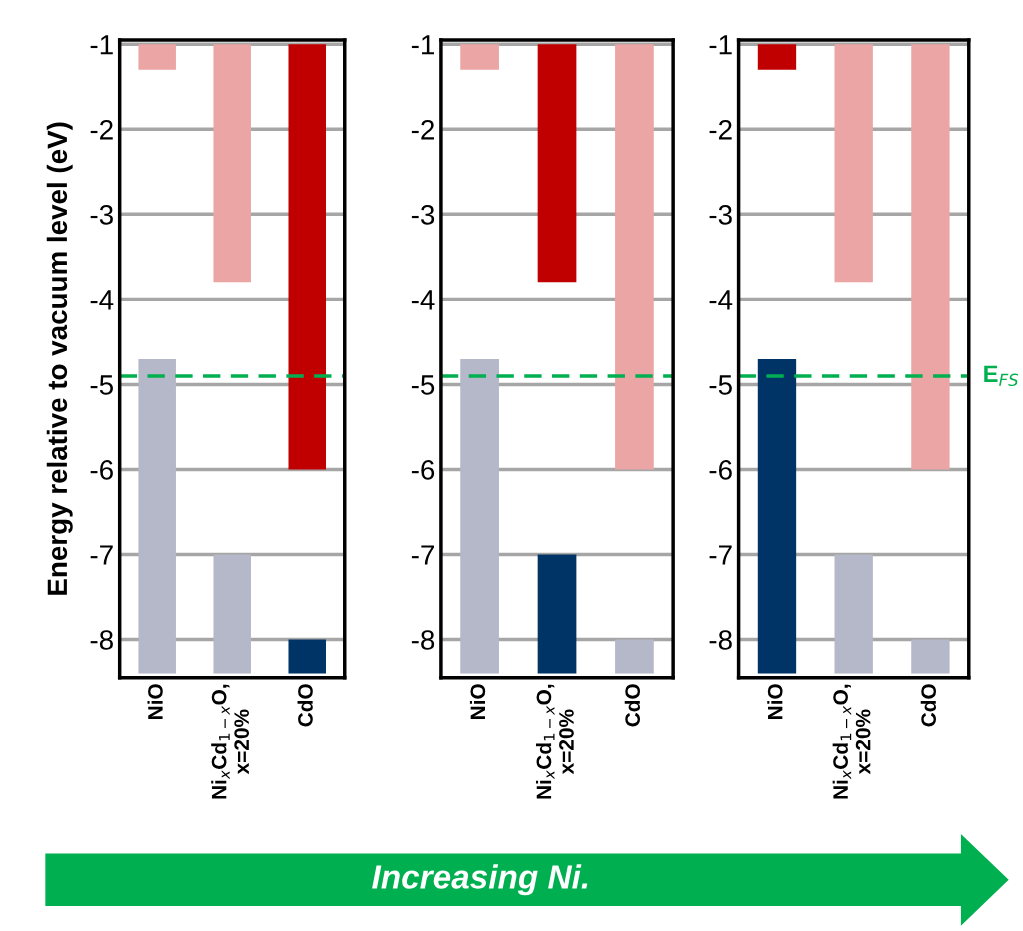 The image size is (1023, 931). I want to click on text: Increasing Ni., so click(480, 880).